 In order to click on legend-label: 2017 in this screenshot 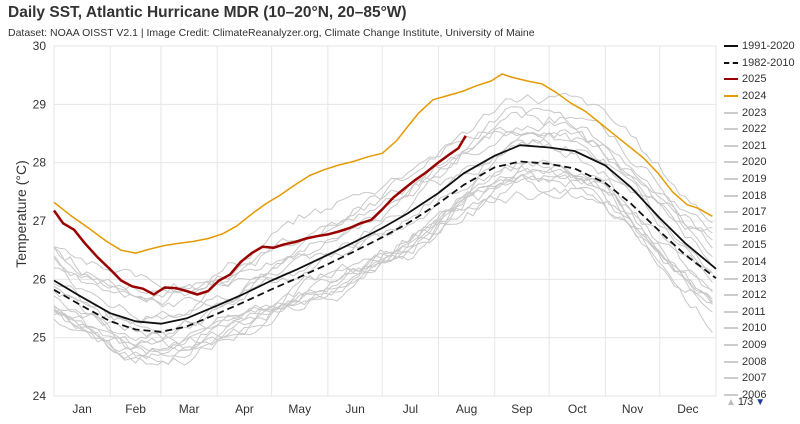, I will do `click(754, 212)`.